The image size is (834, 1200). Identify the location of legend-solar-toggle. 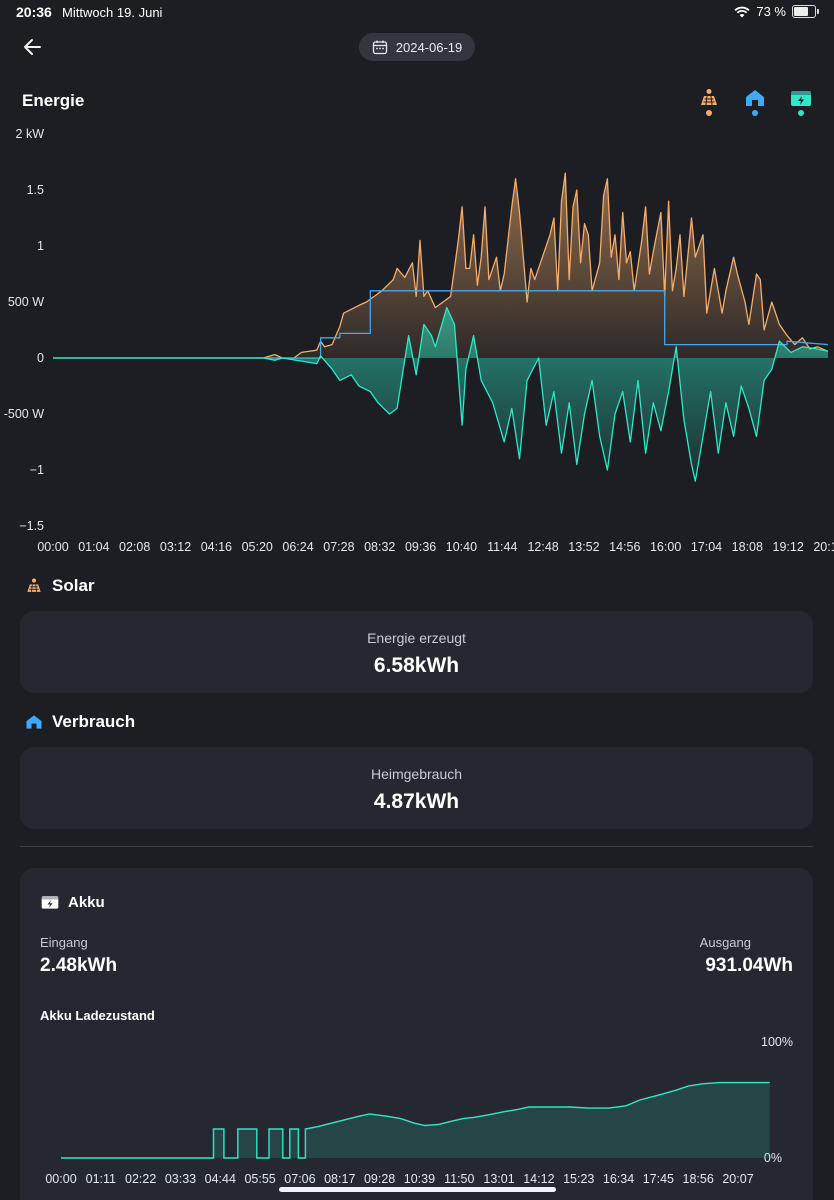
(709, 103).